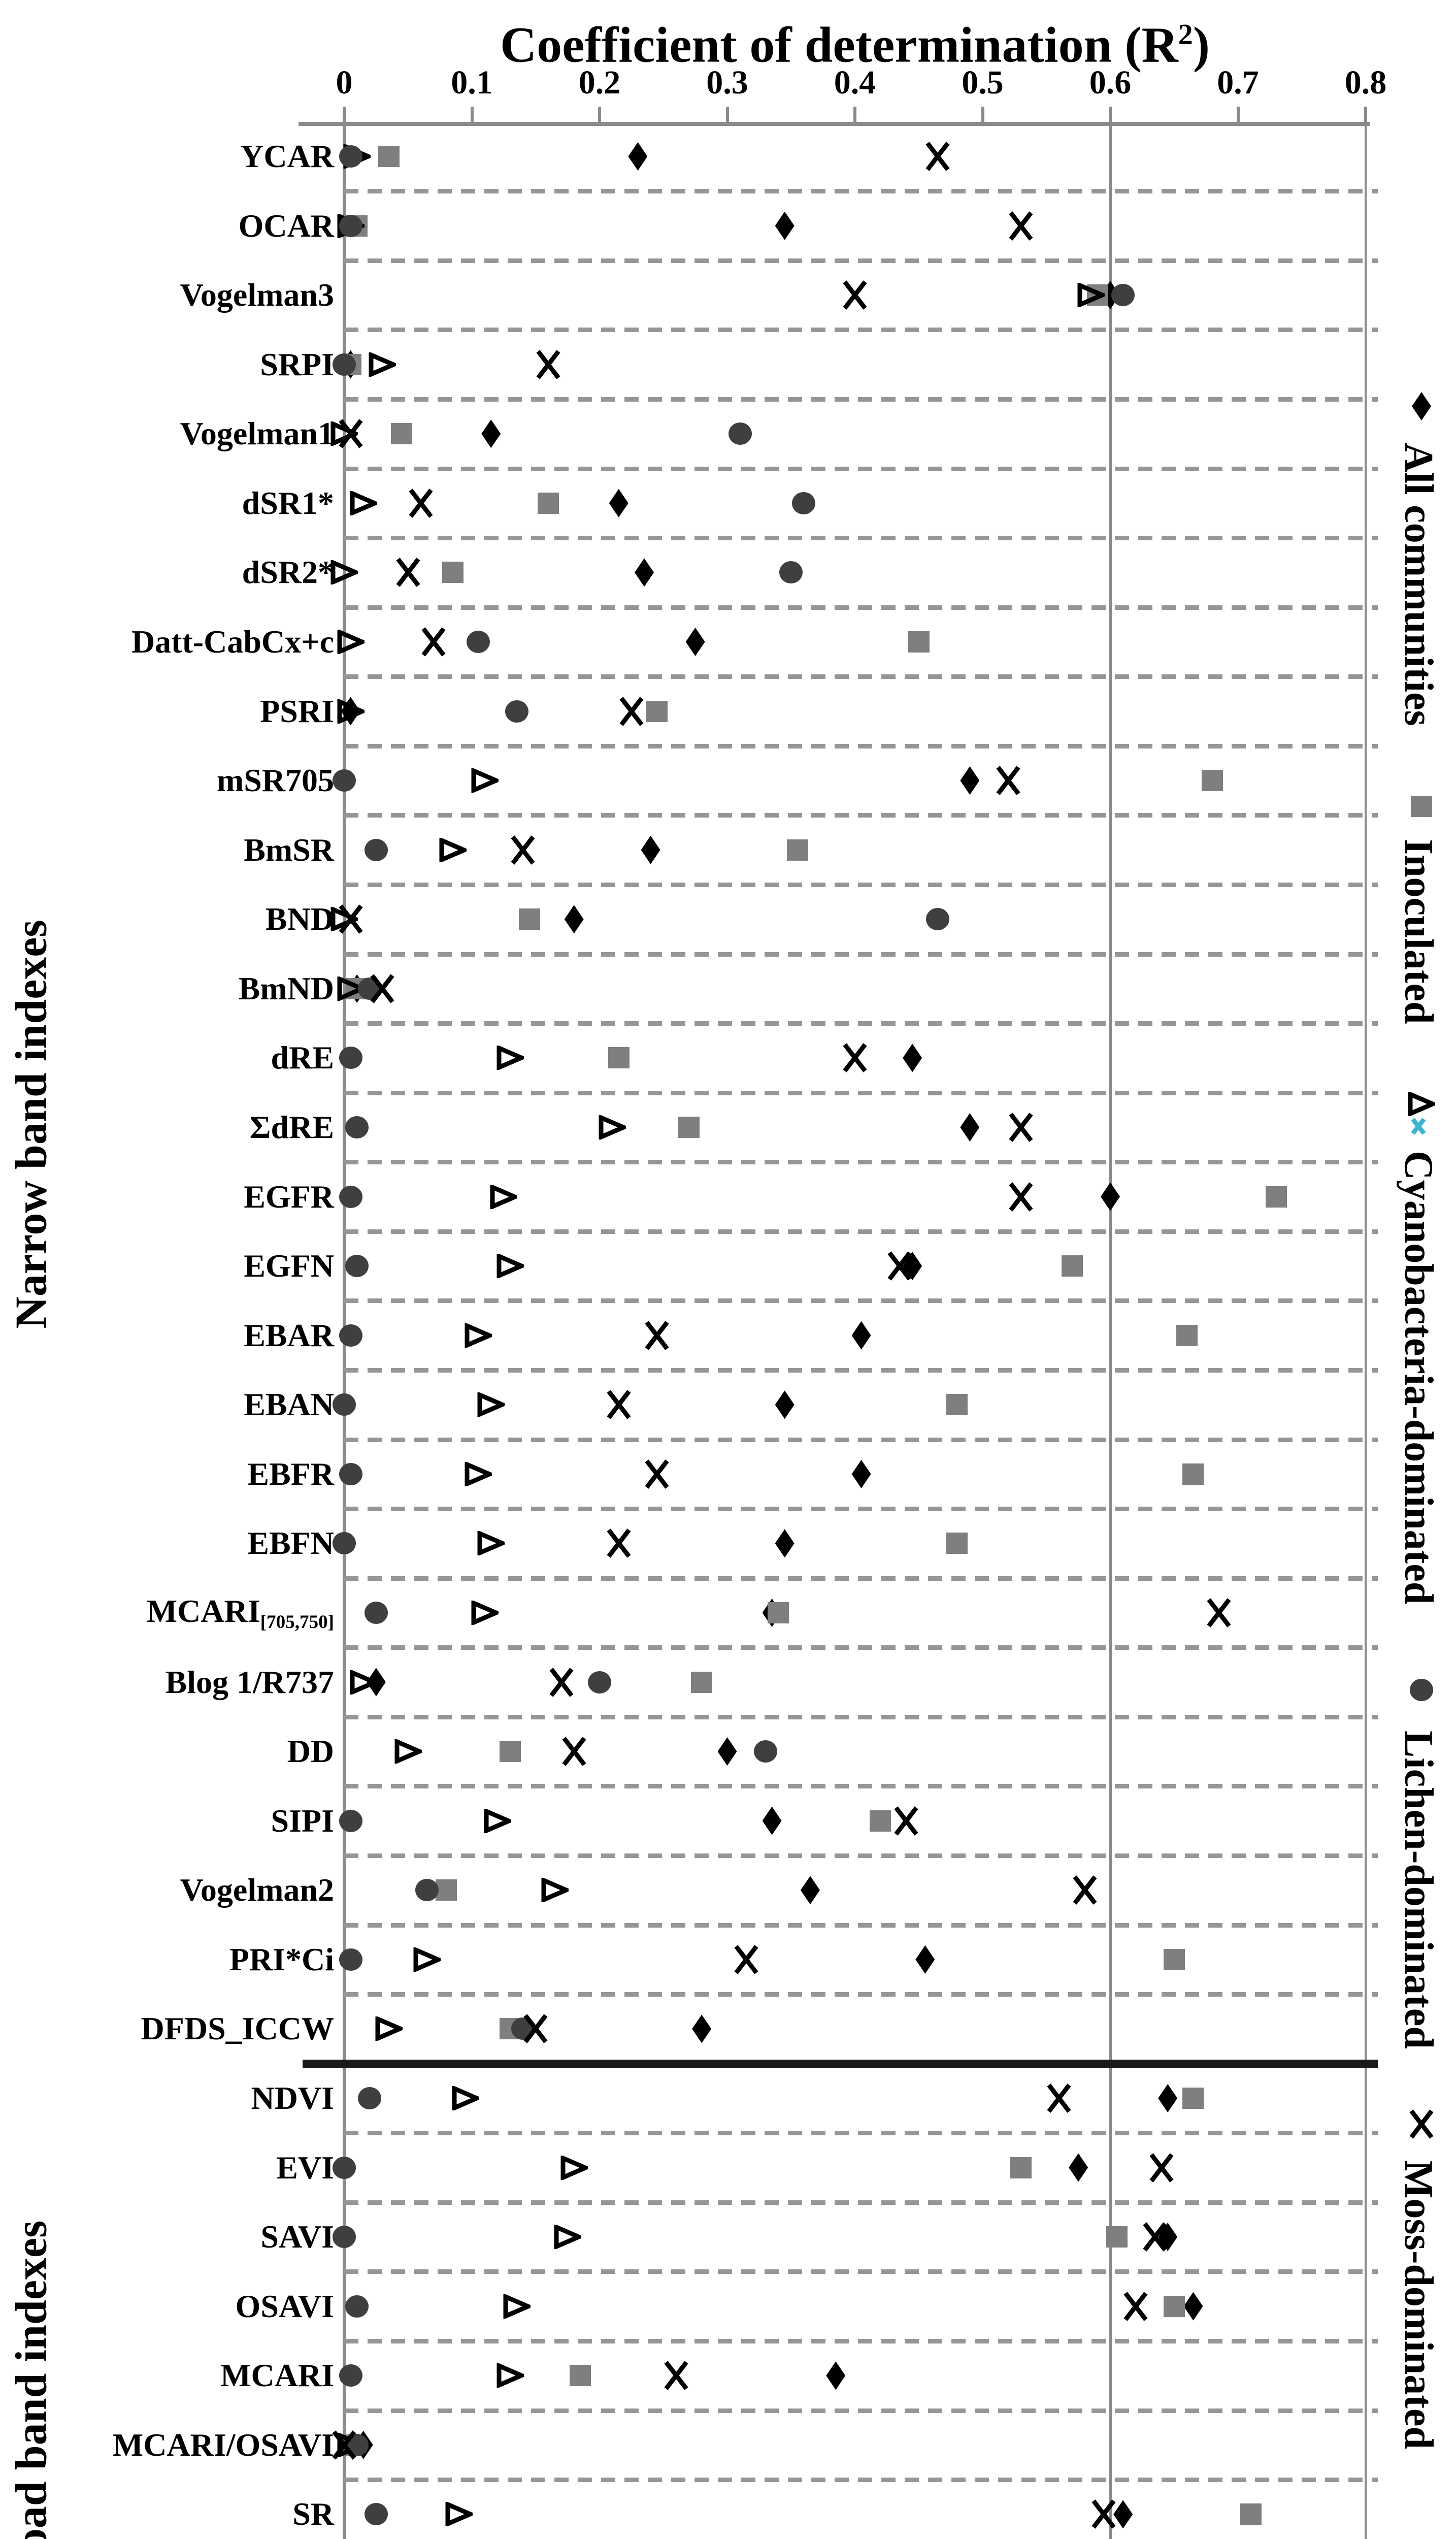 Image resolution: width=1456 pixels, height=2539 pixels. I want to click on row-label: EGFR, so click(289, 1196).